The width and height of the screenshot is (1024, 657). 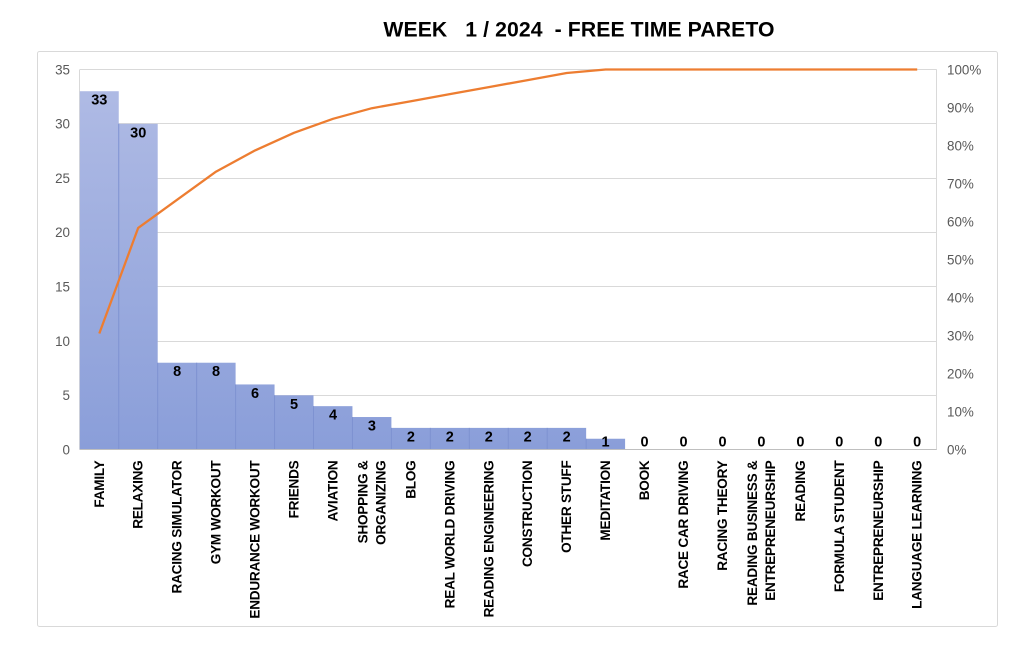 I want to click on svg-text: READING BUSINESS &, so click(x=752, y=532).